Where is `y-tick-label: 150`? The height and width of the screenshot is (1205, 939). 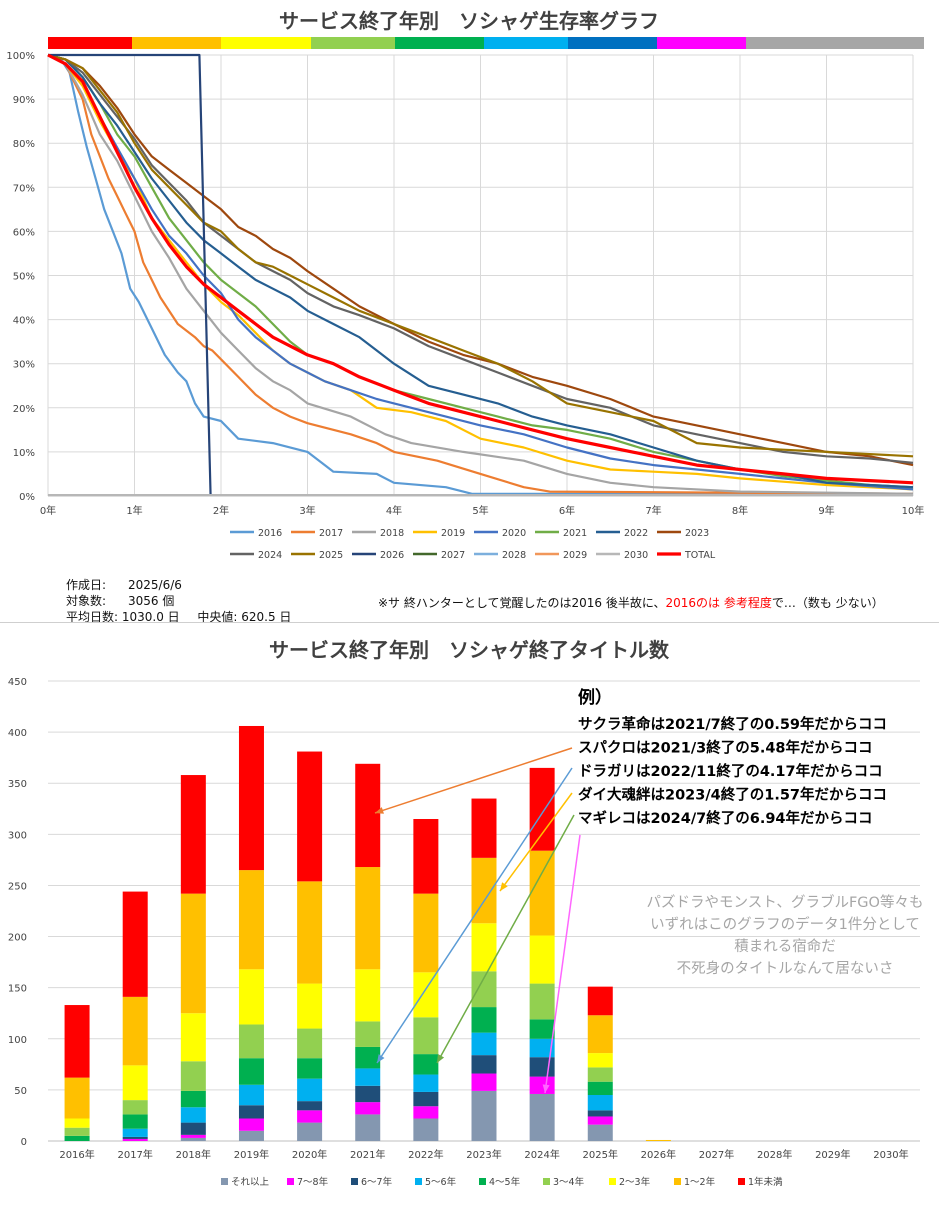
y-tick-label: 150 is located at coordinates (17, 989).